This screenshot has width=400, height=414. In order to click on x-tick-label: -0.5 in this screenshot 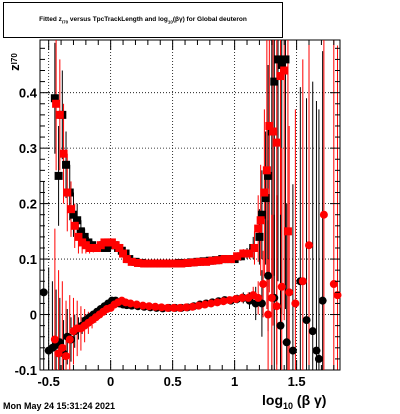, I will do `click(48, 381)`.